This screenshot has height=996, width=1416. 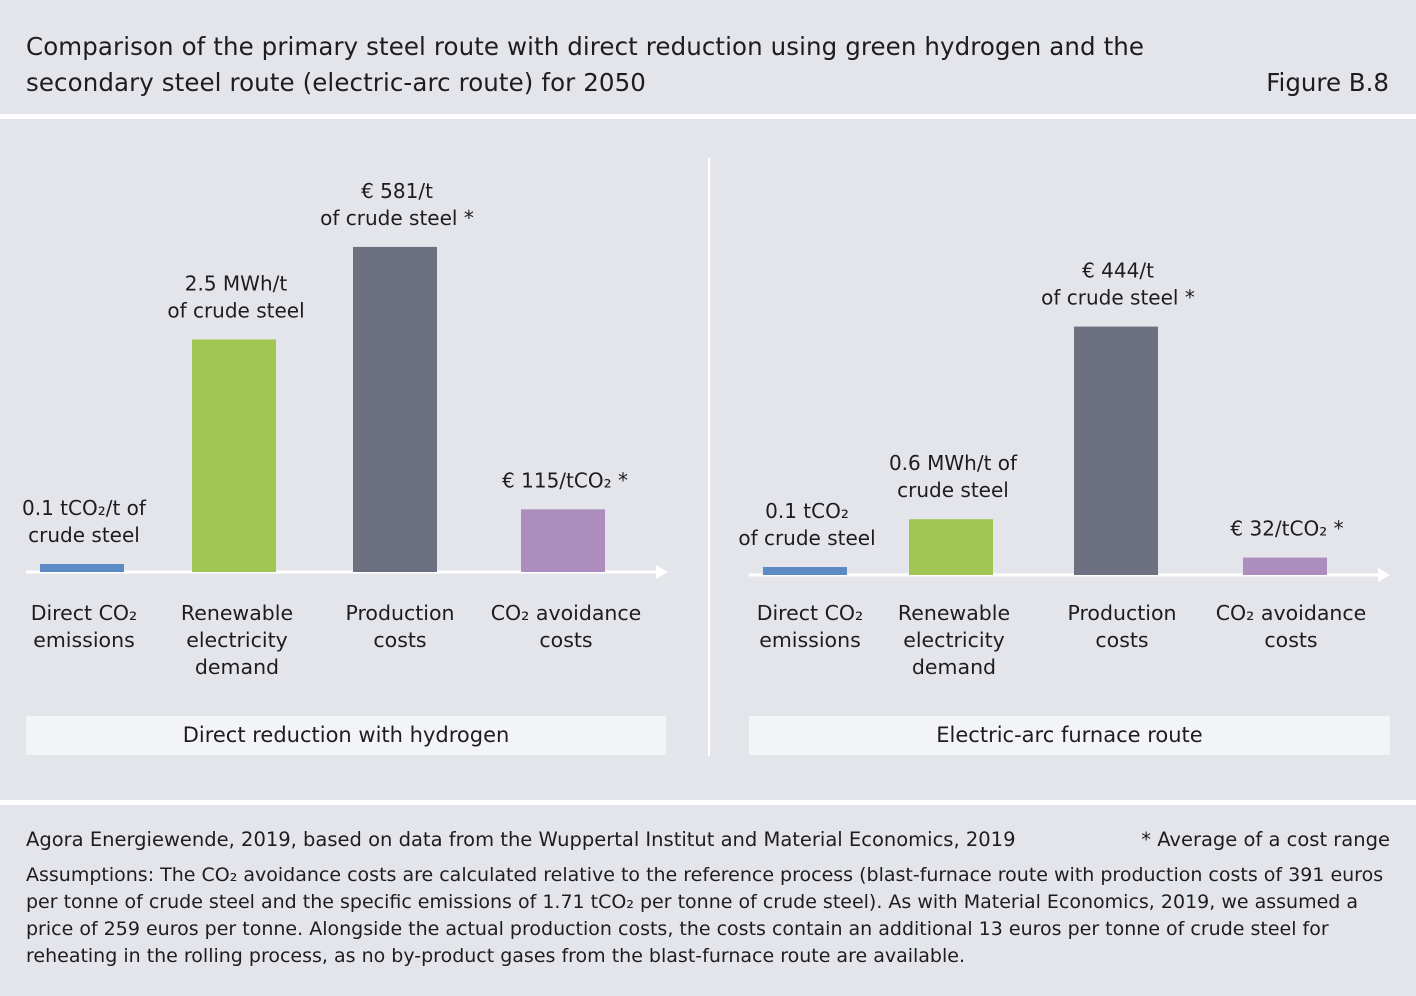 What do you see at coordinates (1118, 271) in the screenshot?
I see `value-label-costs-2: € 444/t` at bounding box center [1118, 271].